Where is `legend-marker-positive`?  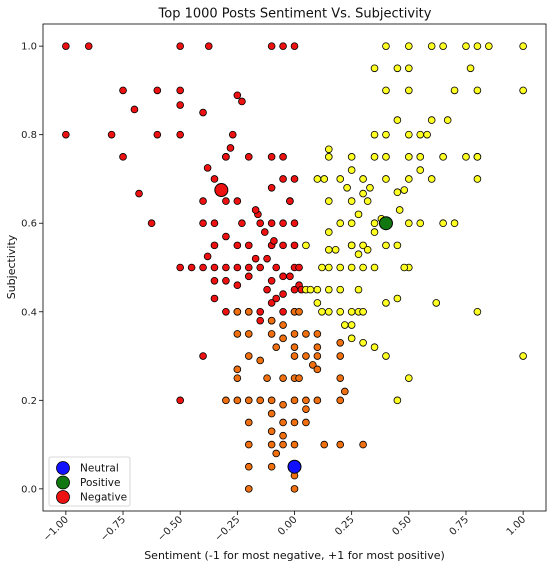 legend-marker-positive is located at coordinates (63, 482).